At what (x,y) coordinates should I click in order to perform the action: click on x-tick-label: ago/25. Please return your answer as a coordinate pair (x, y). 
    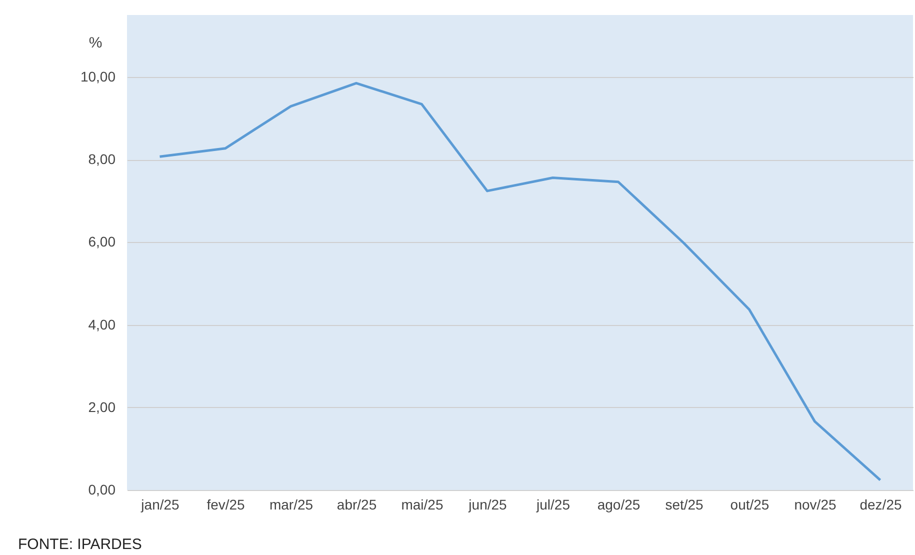
    Looking at the image, I should click on (618, 504).